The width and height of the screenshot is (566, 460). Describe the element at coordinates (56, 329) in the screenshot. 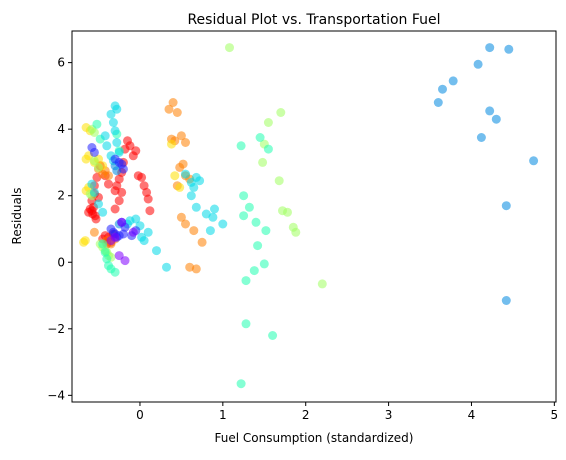

I see `y-tick-label: −2` at that location.